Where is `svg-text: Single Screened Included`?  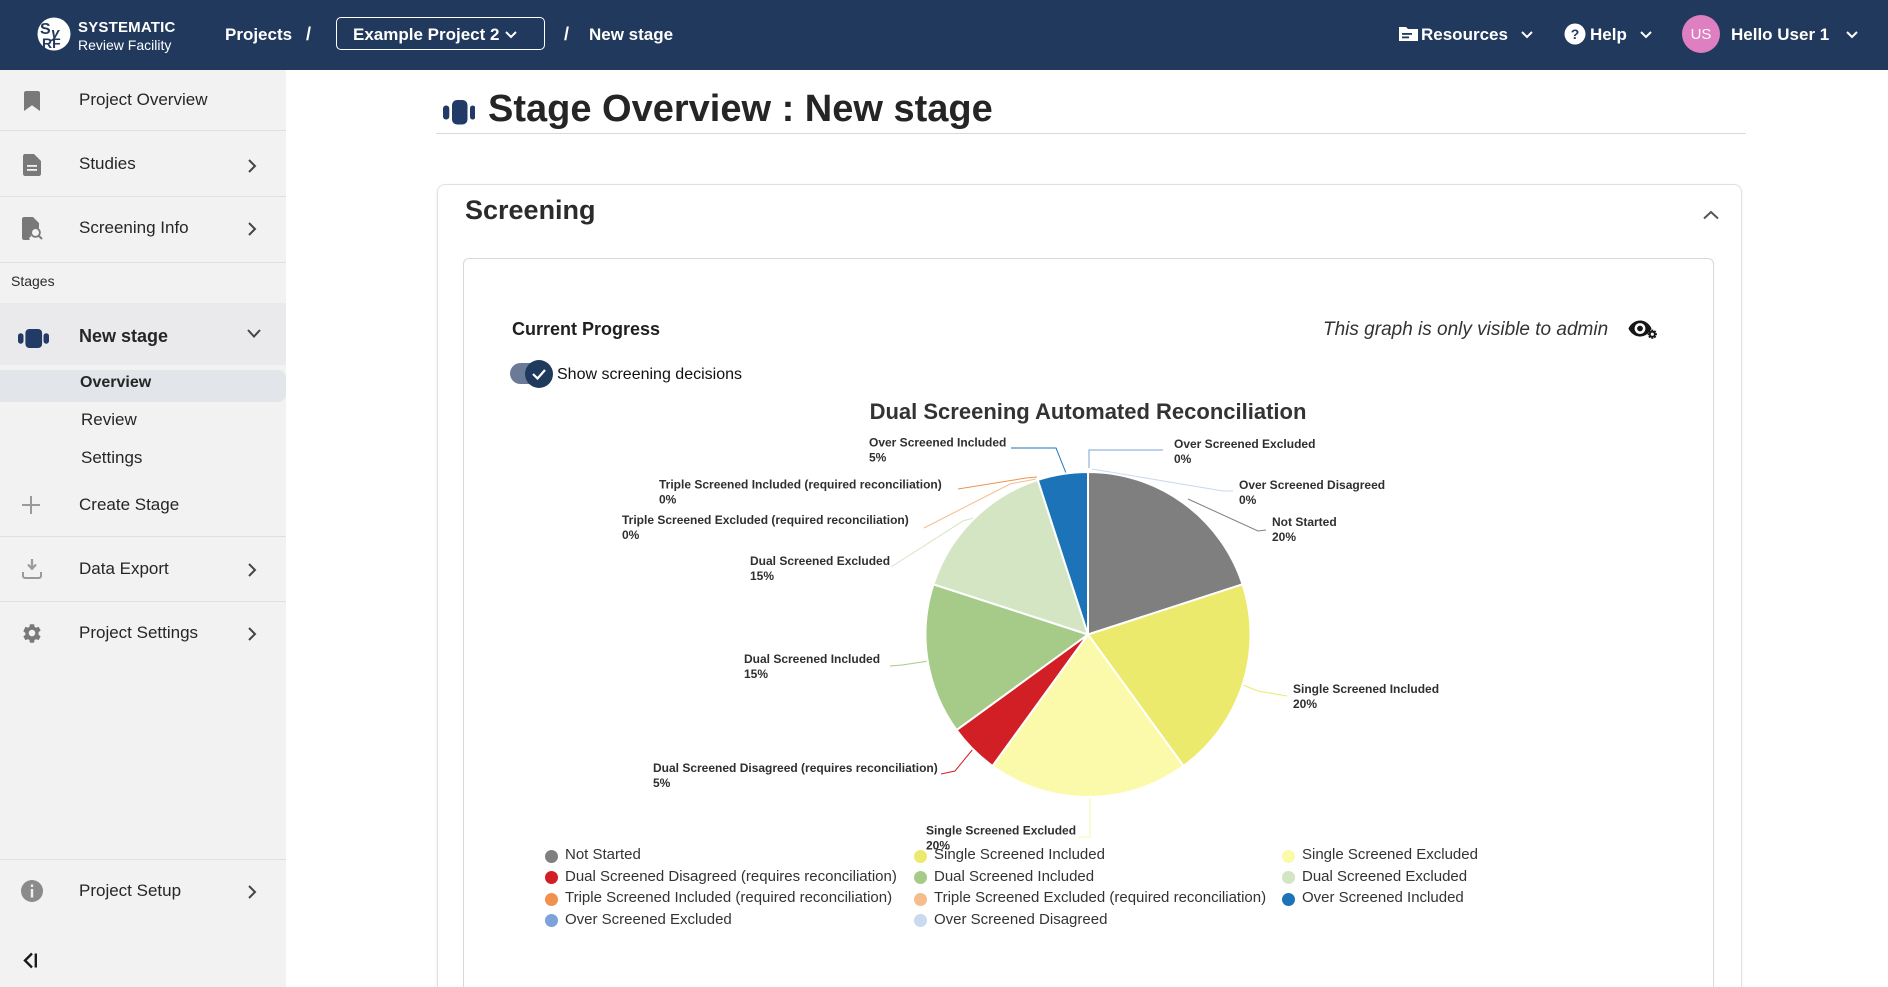 svg-text: Single Screened Included is located at coordinates (1366, 689).